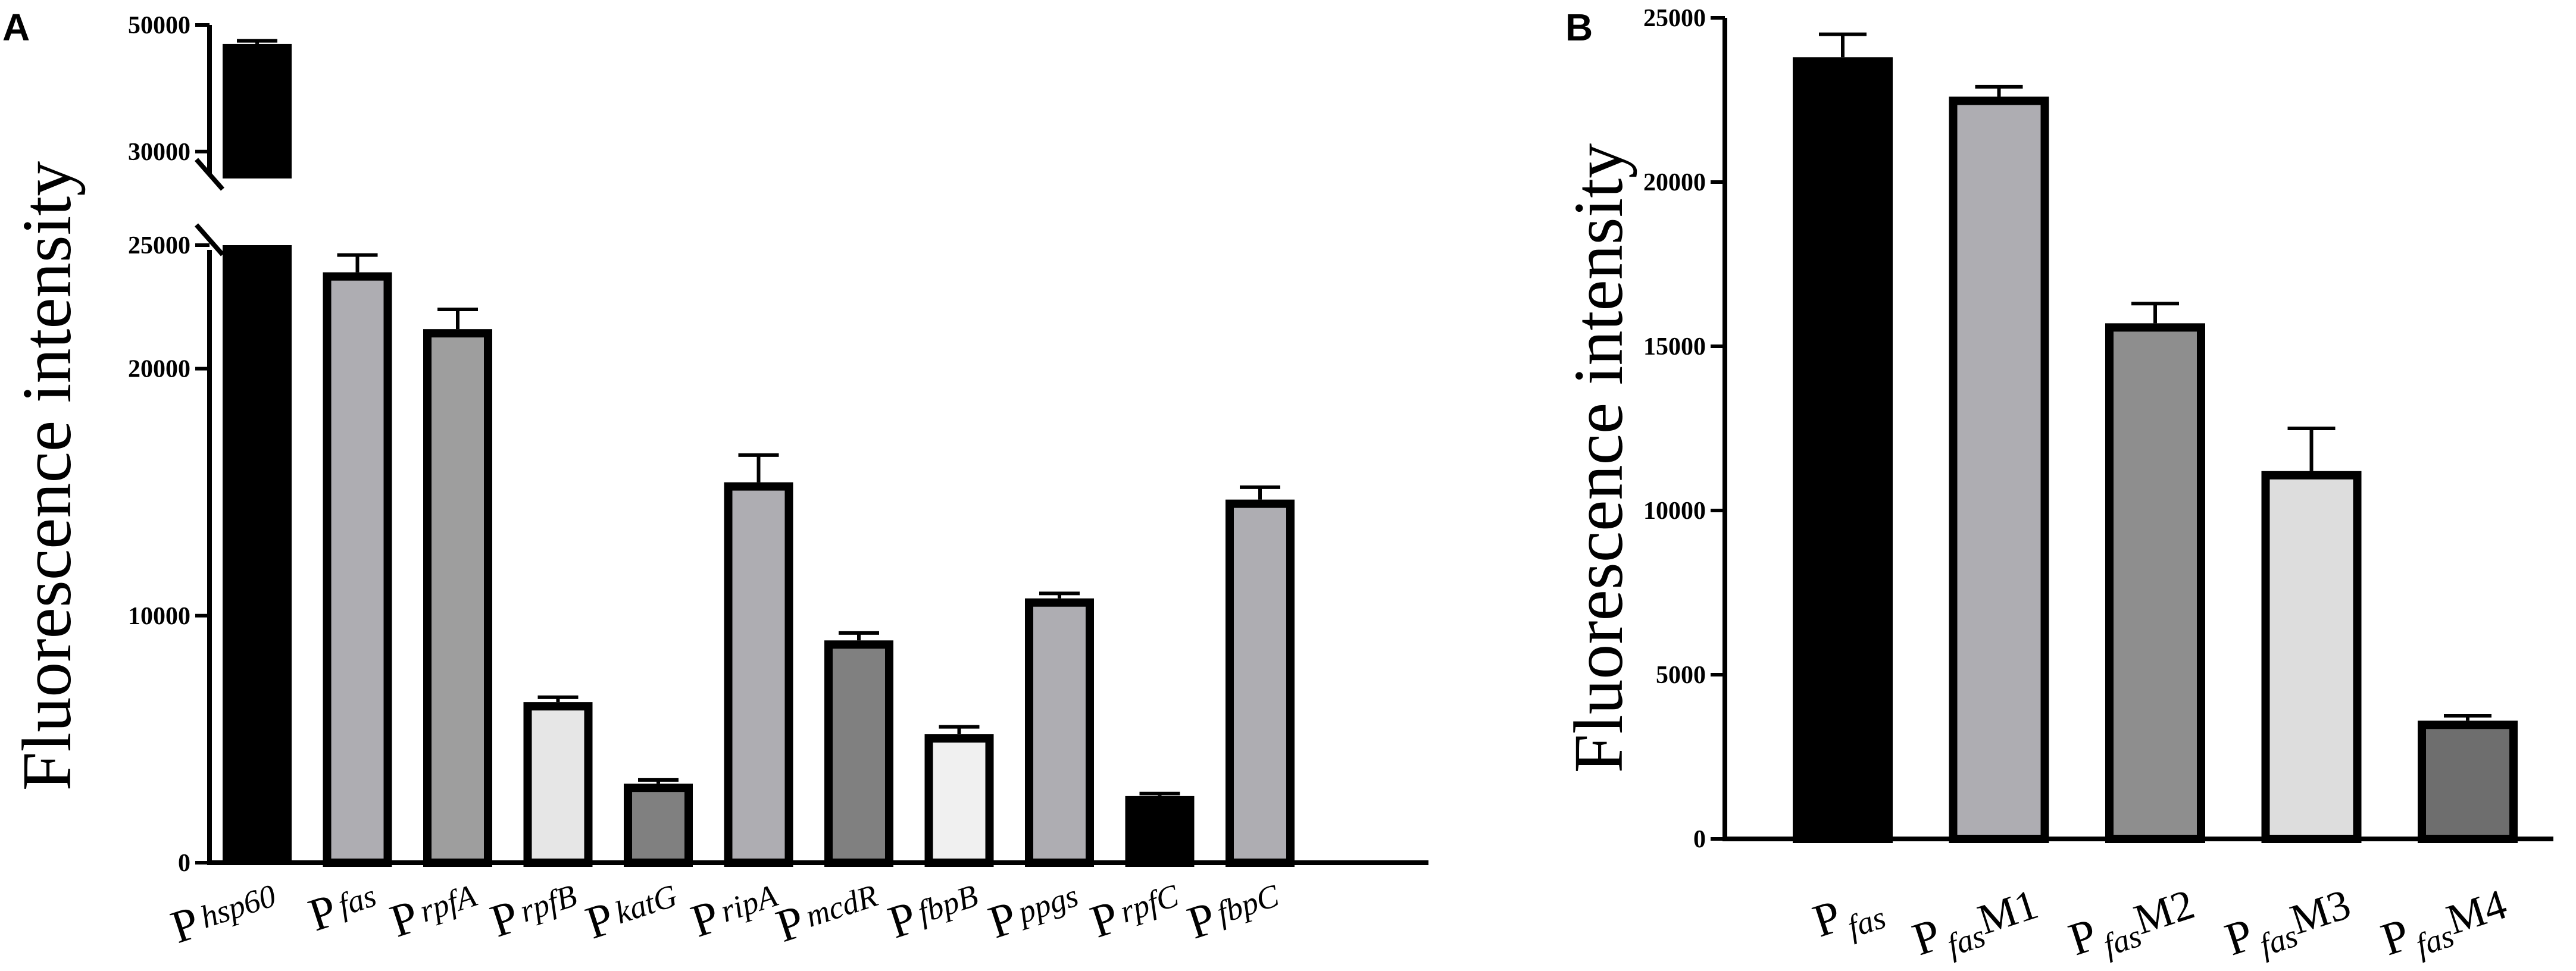  I want to click on x-label-subscript: rpfB, so click(548, 903).